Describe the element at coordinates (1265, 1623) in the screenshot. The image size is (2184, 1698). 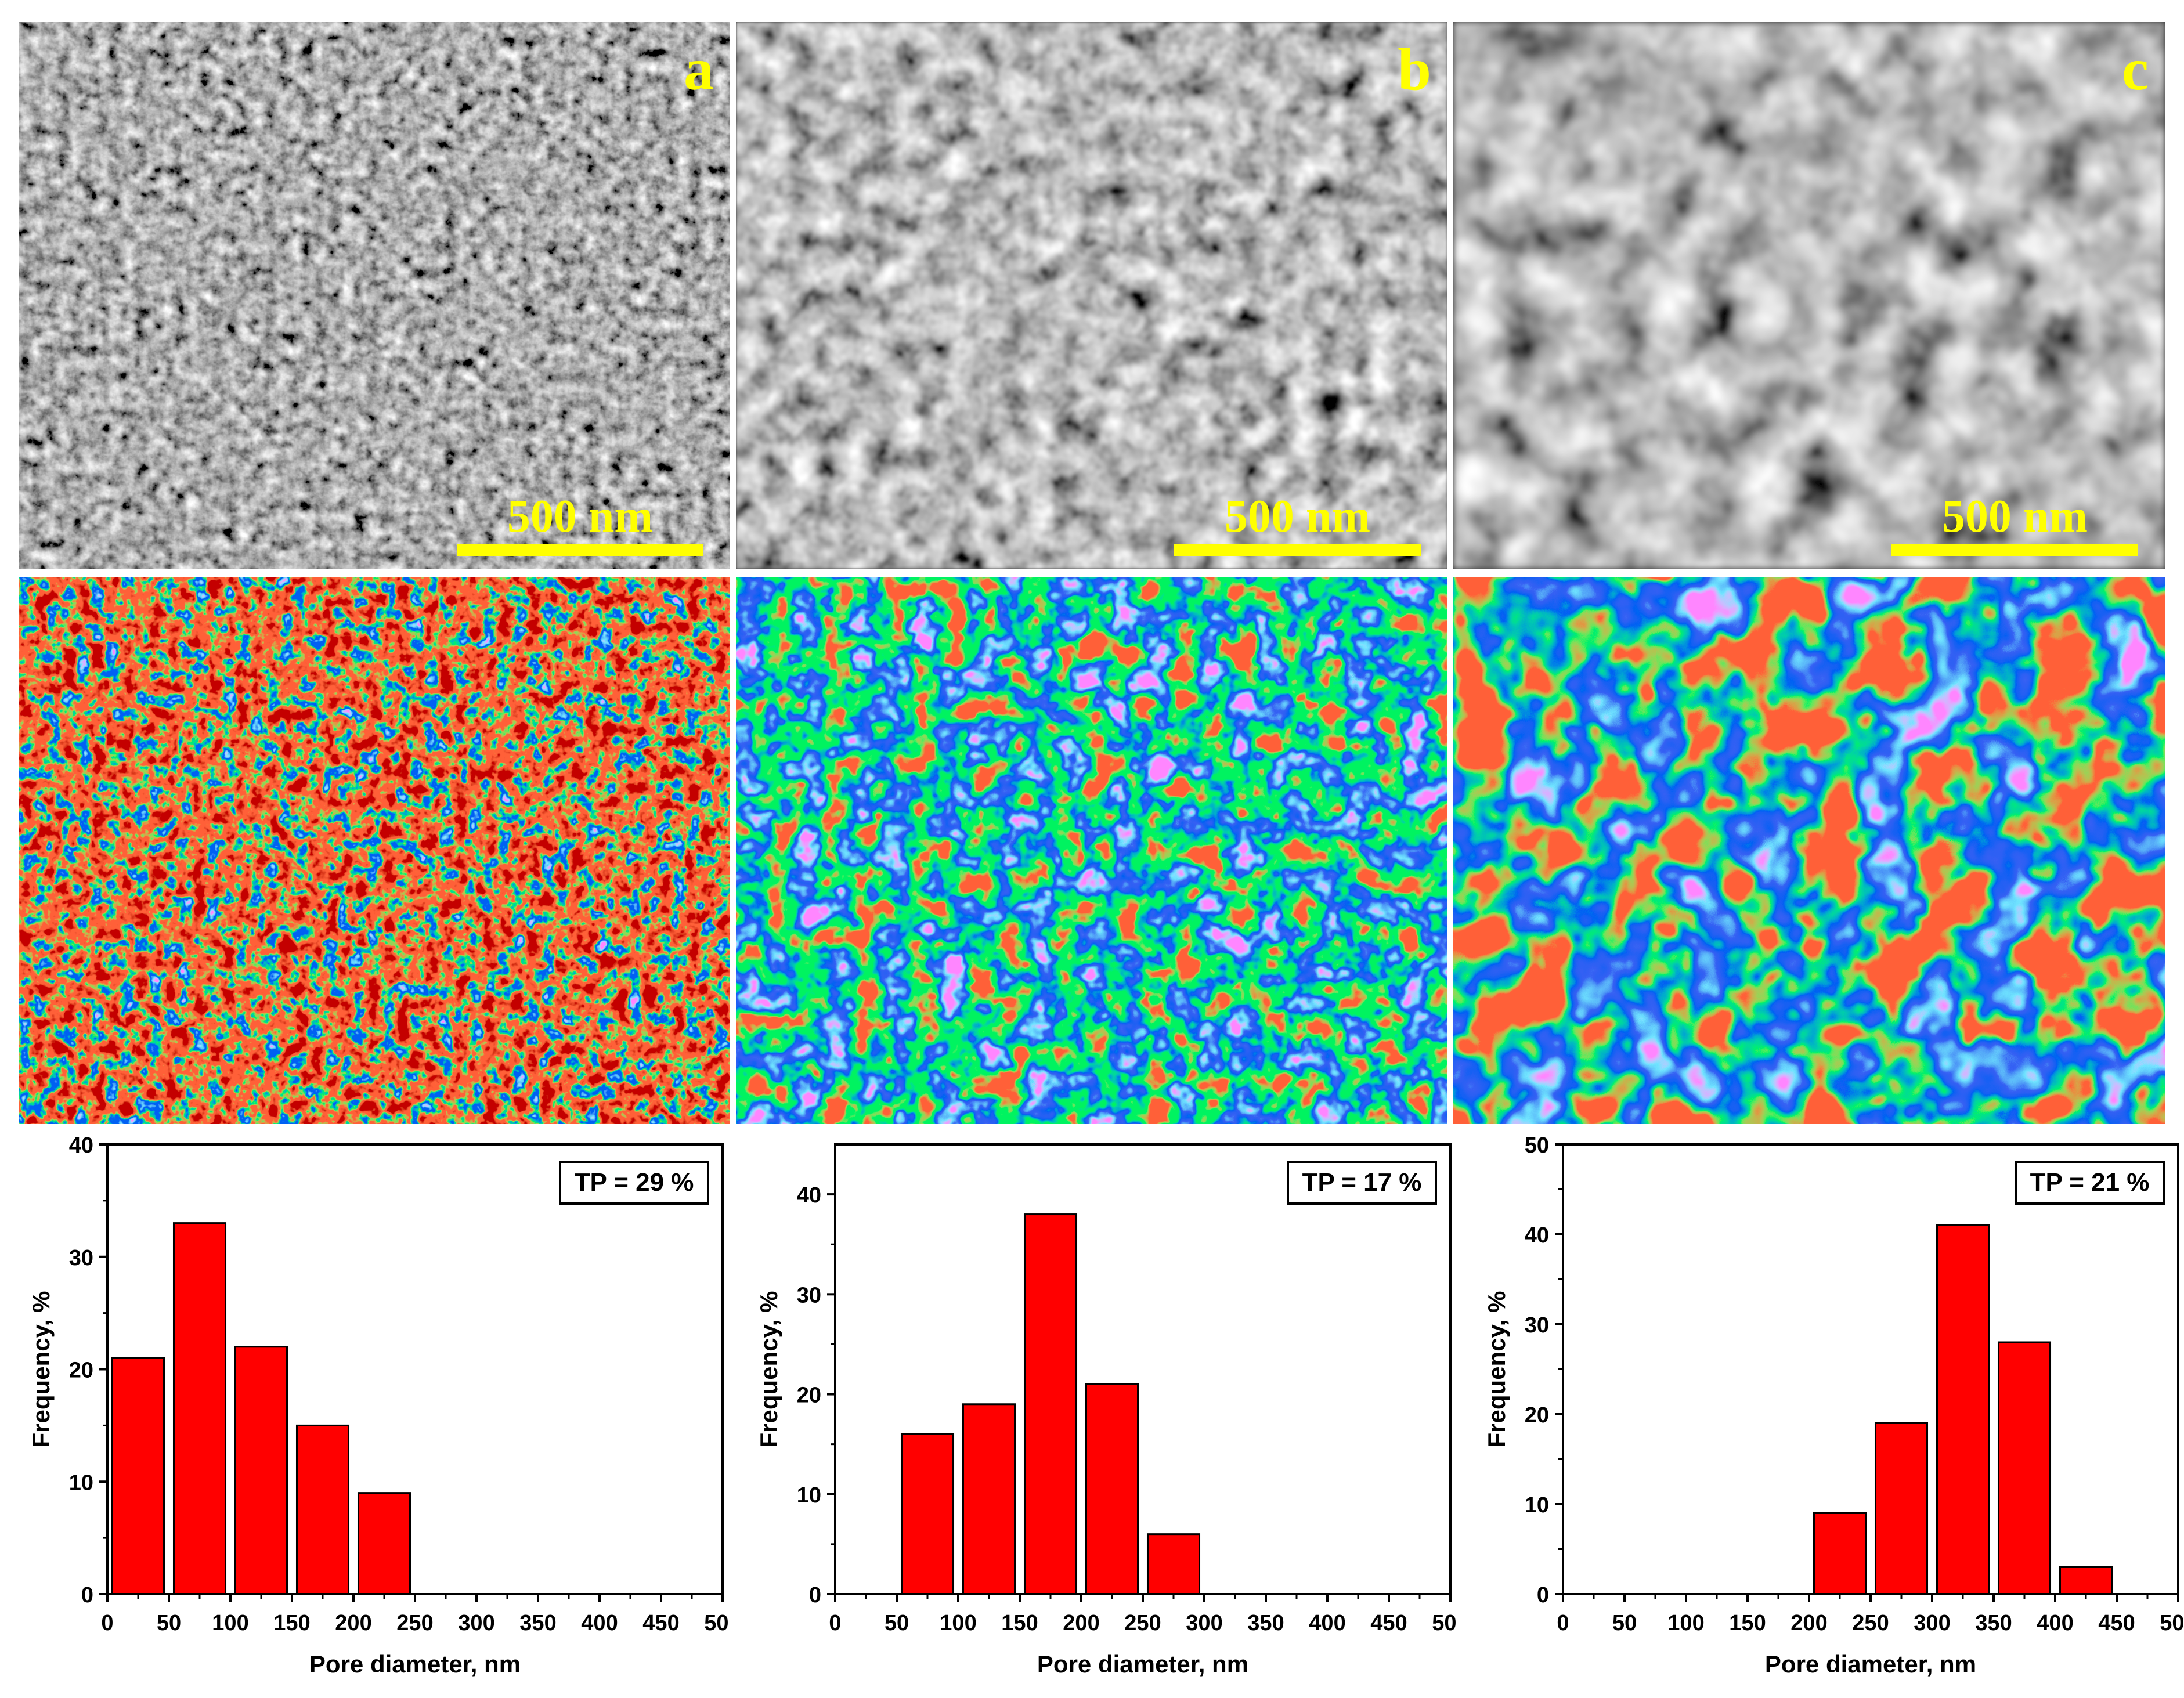
I see `x-tick-label-b-7: 350` at that location.